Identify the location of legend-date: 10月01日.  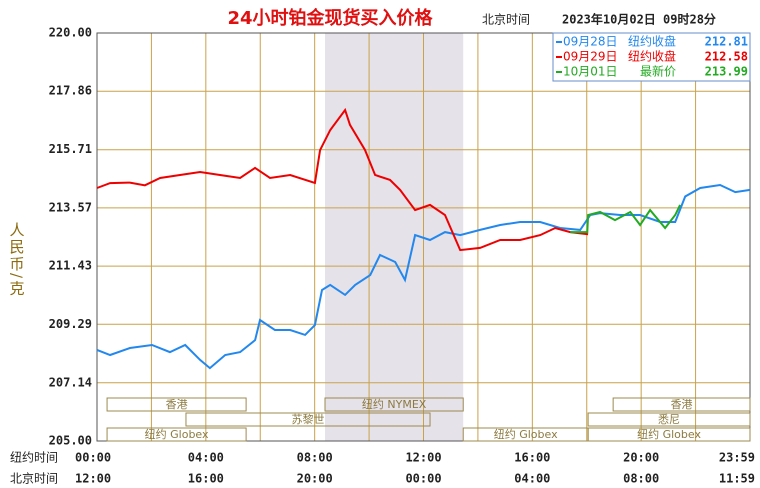
(590, 72).